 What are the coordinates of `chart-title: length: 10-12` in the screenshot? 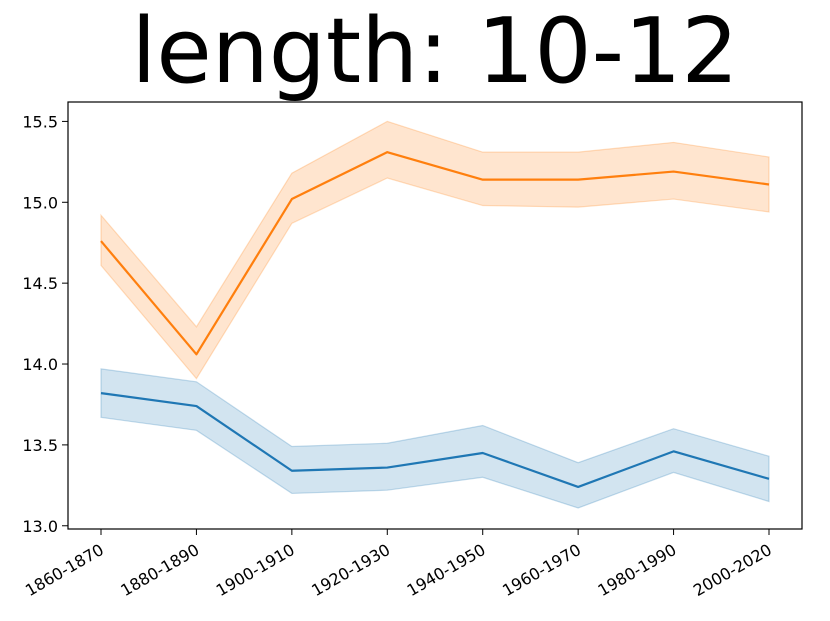 It's located at (435, 52).